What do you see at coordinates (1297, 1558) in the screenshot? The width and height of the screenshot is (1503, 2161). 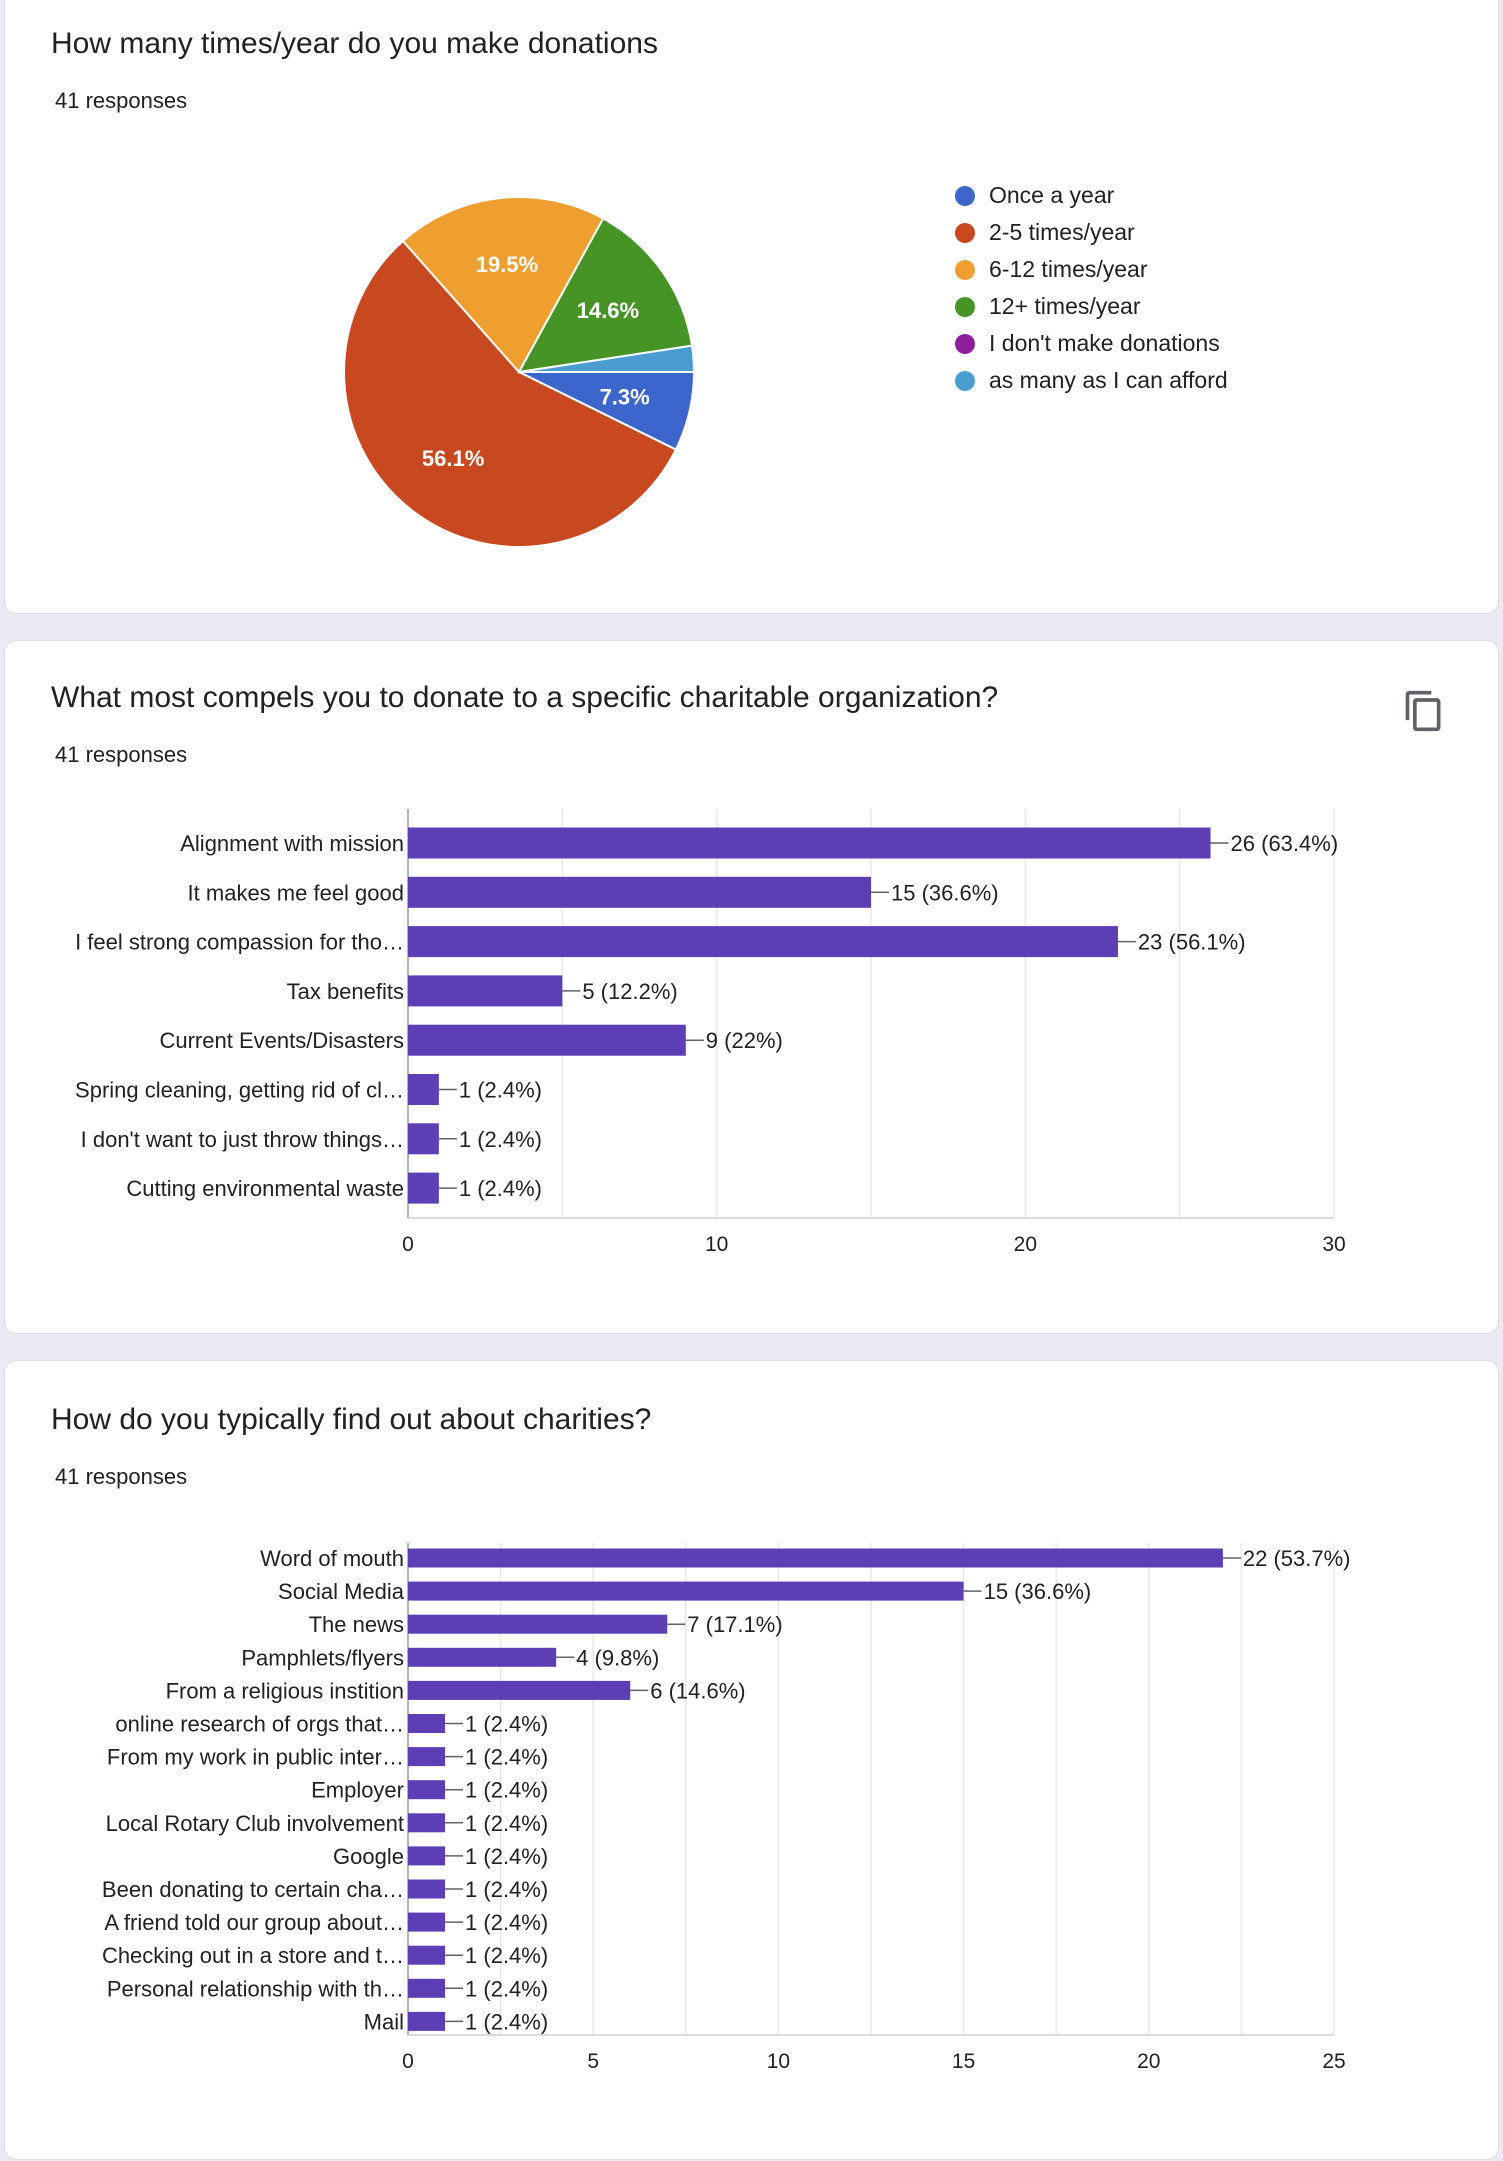 I see `bar-data-label: 22 (53.7%)` at bounding box center [1297, 1558].